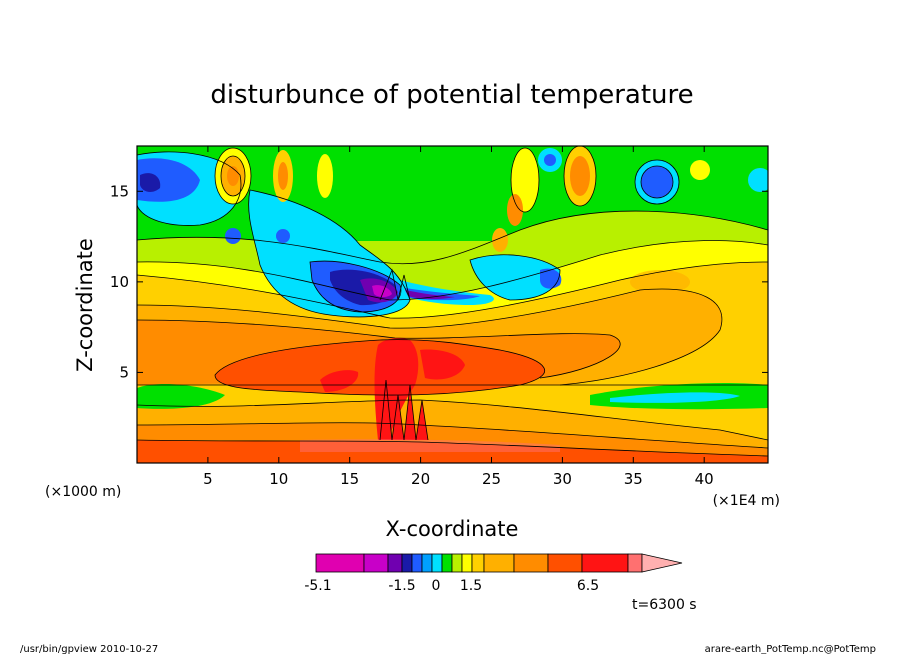 The image size is (904, 654). Describe the element at coordinates (124, 372) in the screenshot. I see `y-tick-label: 5` at that location.